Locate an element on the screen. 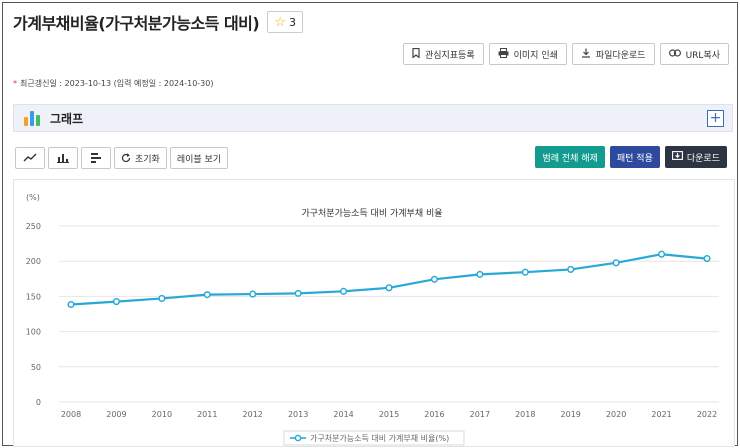  horizontal-bar-icon is located at coordinates (96, 158).